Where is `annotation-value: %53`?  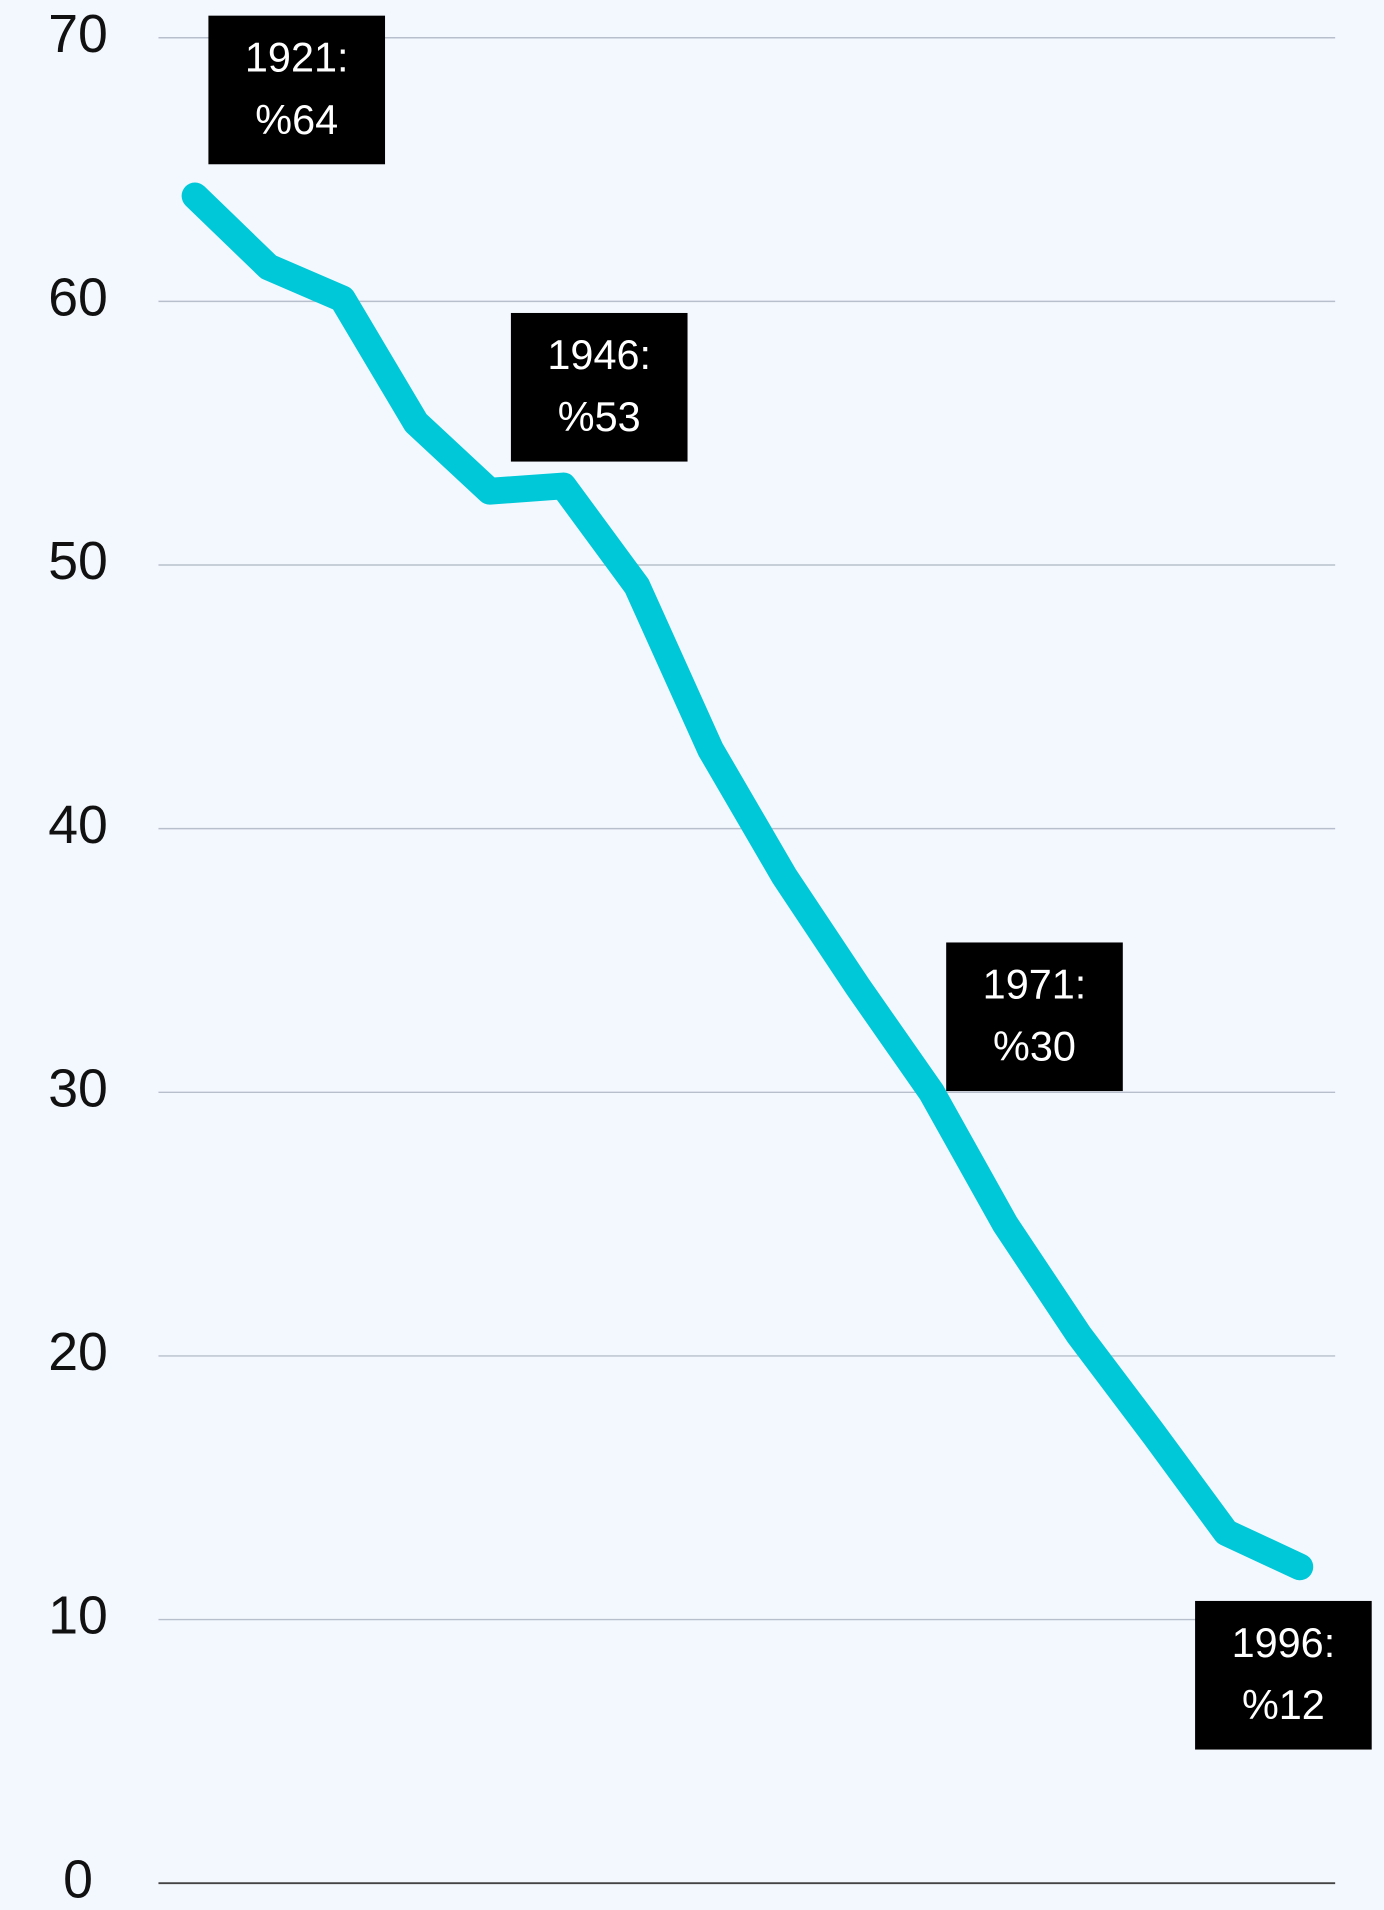 annotation-value: %53 is located at coordinates (599, 417).